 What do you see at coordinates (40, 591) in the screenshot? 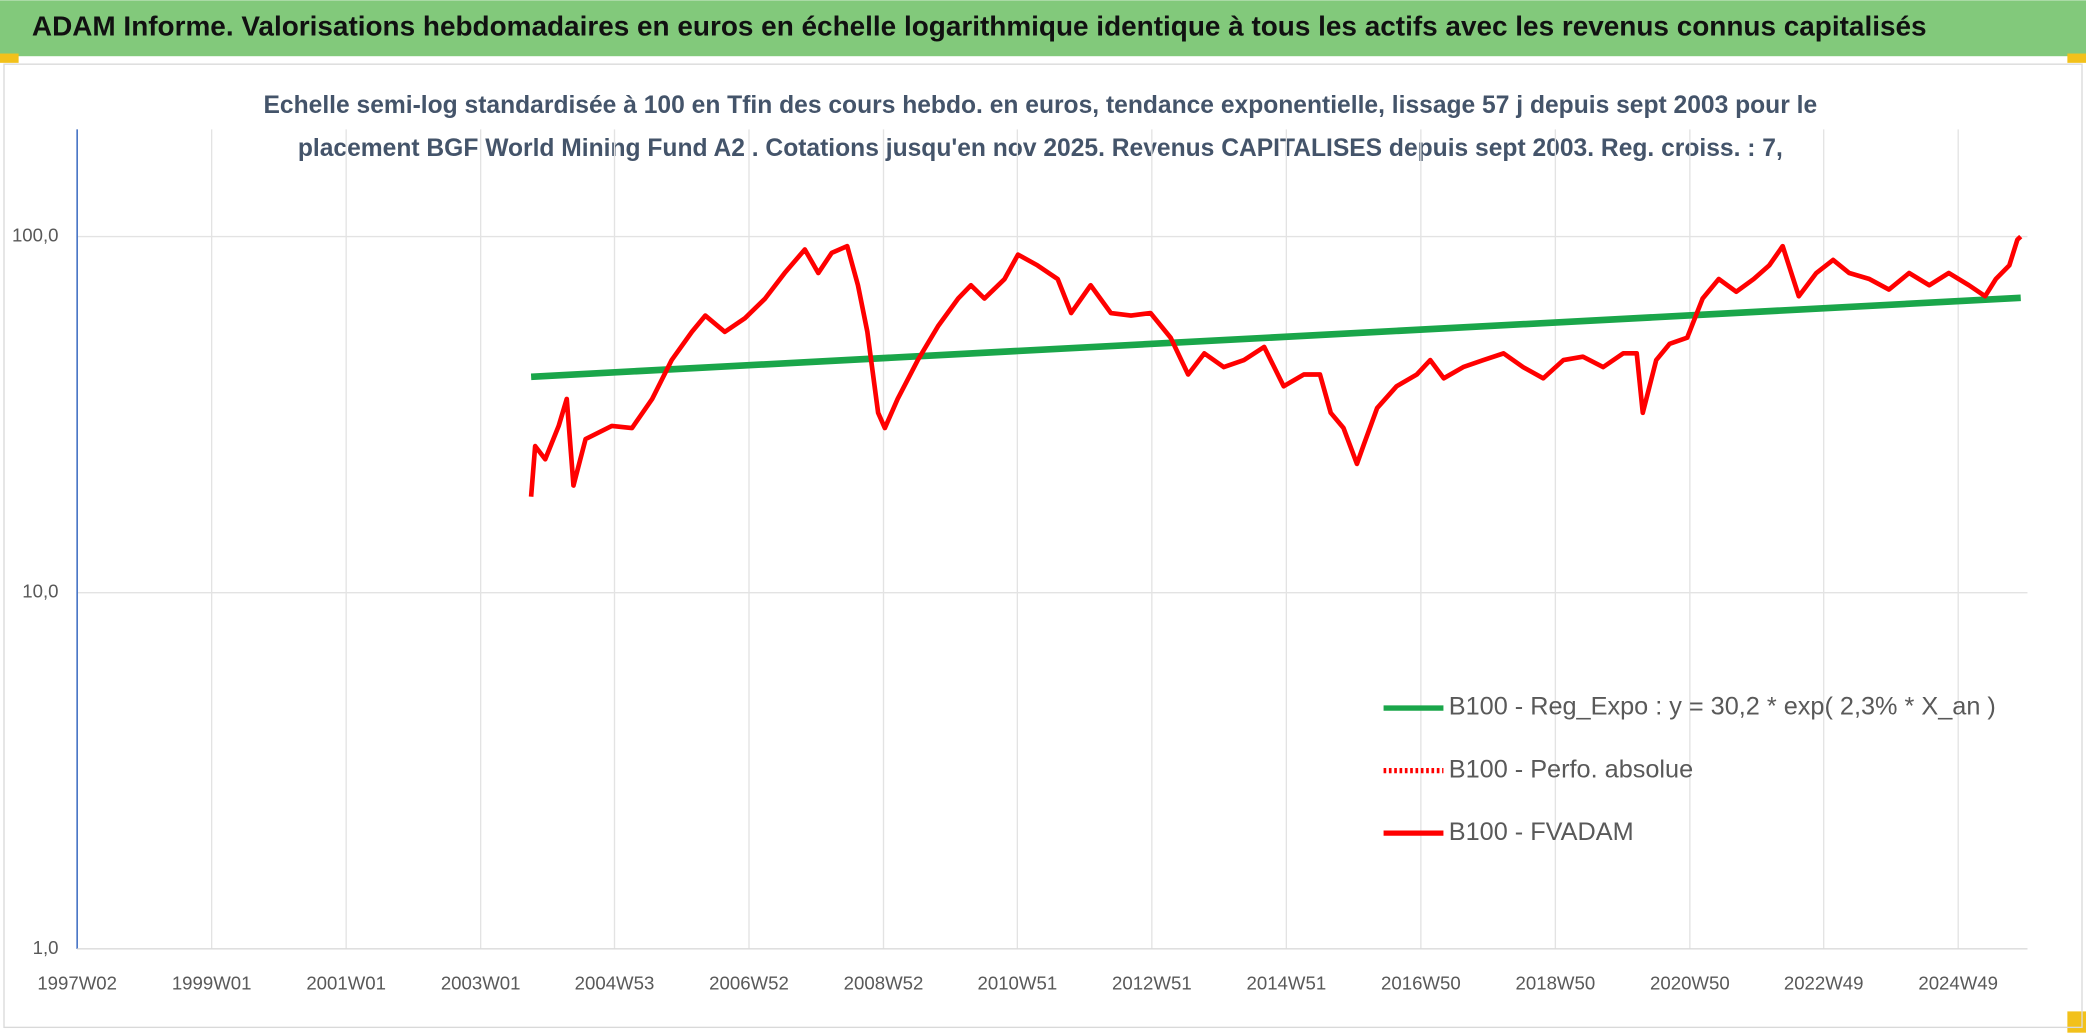
I see `y-tick-label: 10,0` at bounding box center [40, 591].